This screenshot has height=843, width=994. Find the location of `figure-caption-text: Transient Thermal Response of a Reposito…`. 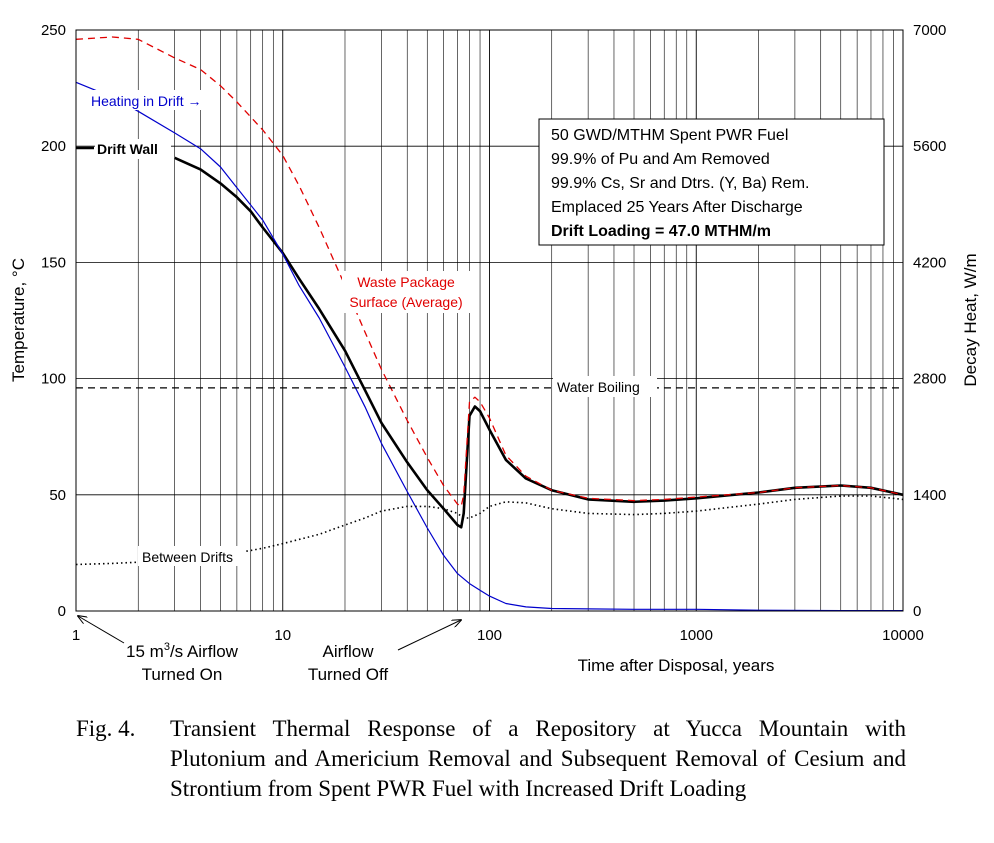

figure-caption-text: Transient Thermal Response of a Reposito… is located at coordinates (538, 758).